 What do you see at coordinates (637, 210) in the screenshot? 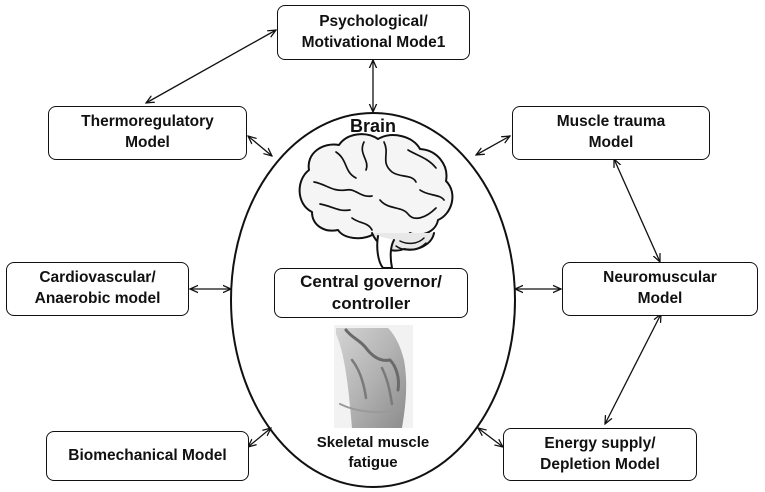
I see `arrow-trauma-neuro` at bounding box center [637, 210].